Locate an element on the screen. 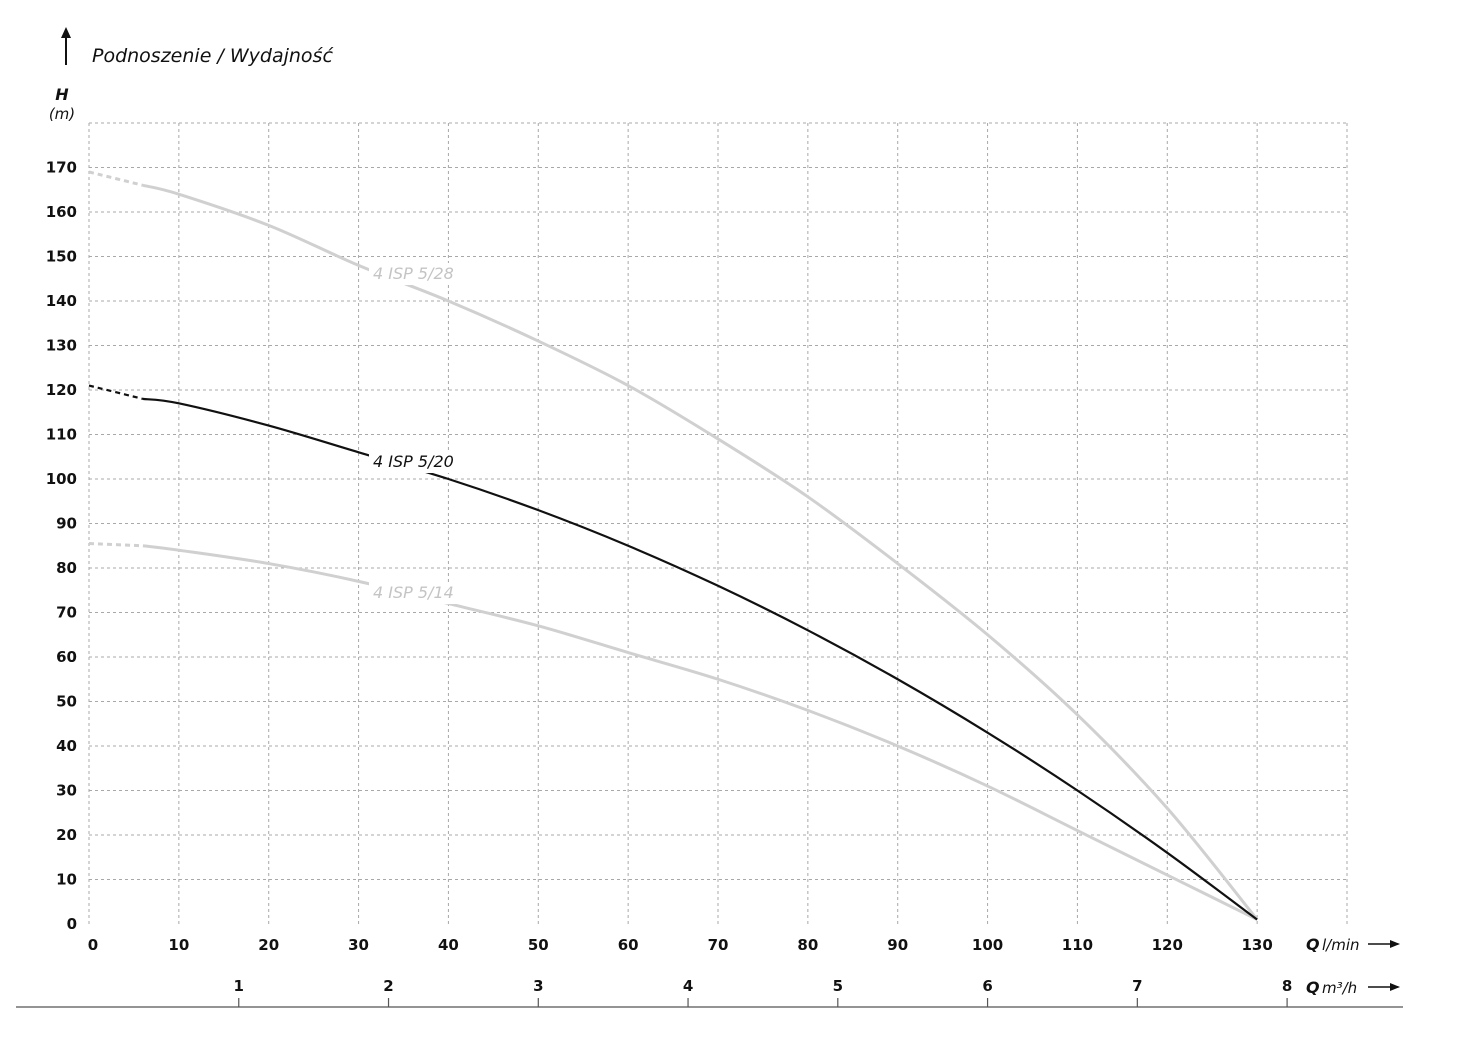 This screenshot has width=1458, height=1042. y-tick-label: 110 is located at coordinates (61, 435).